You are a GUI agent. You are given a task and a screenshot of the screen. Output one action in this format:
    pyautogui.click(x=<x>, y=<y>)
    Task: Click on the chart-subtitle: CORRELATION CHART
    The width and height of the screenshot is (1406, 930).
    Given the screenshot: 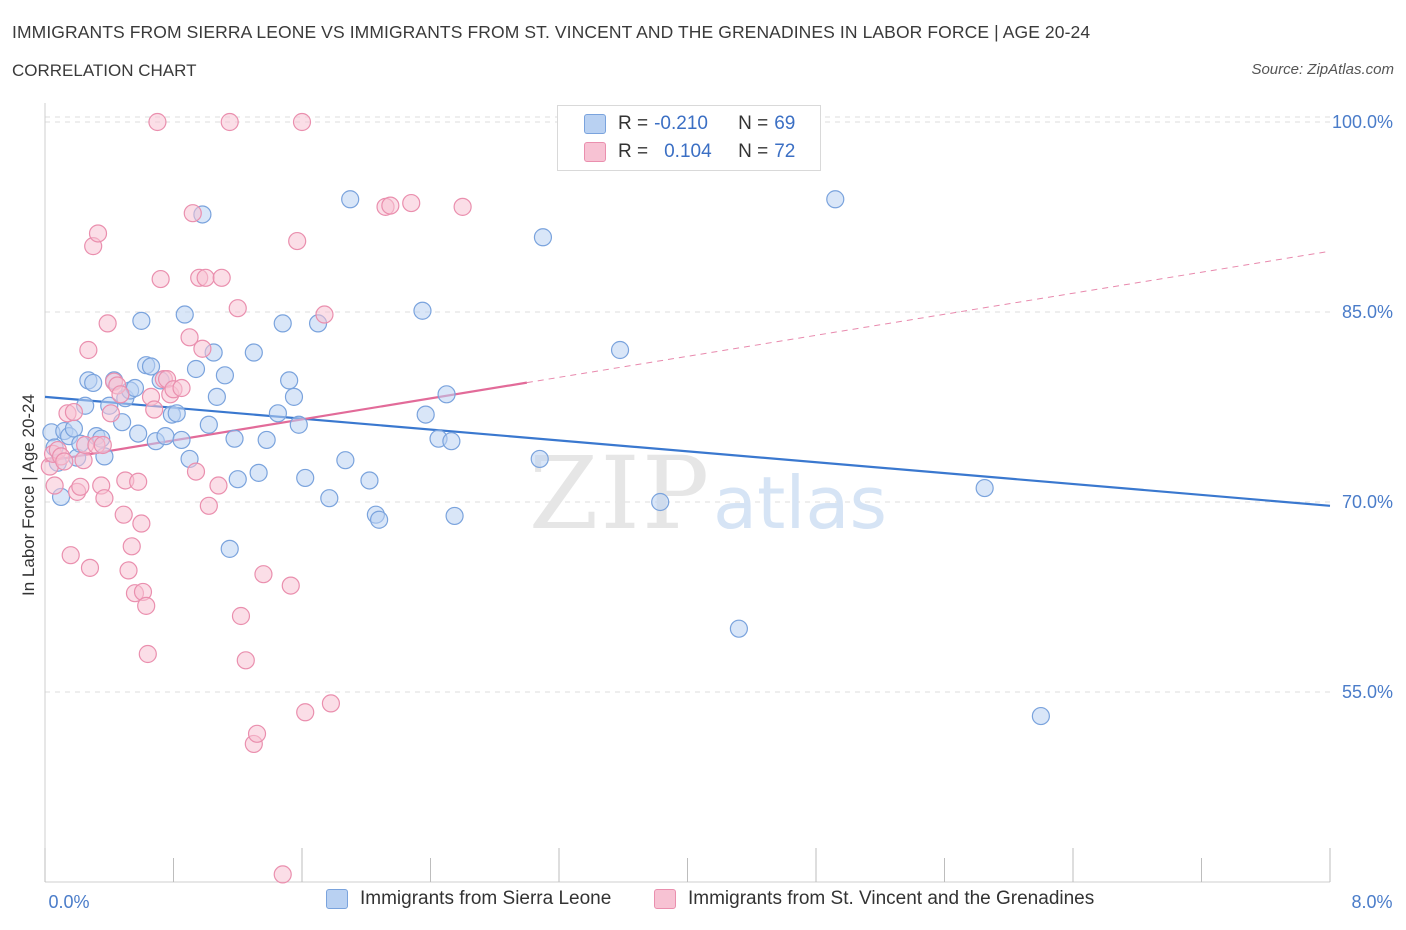 What is the action you would take?
    pyautogui.click(x=104, y=70)
    